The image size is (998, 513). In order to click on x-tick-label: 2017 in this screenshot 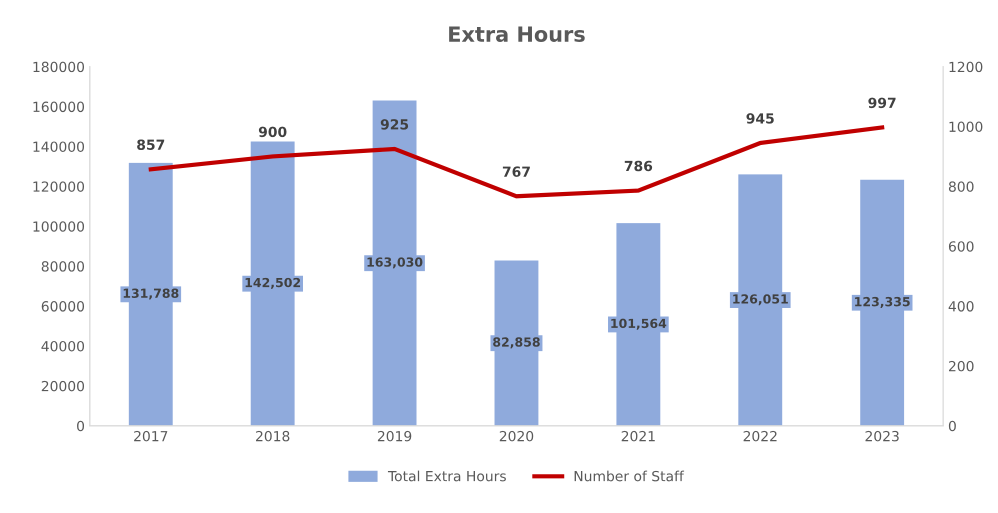, I will do `click(151, 436)`.